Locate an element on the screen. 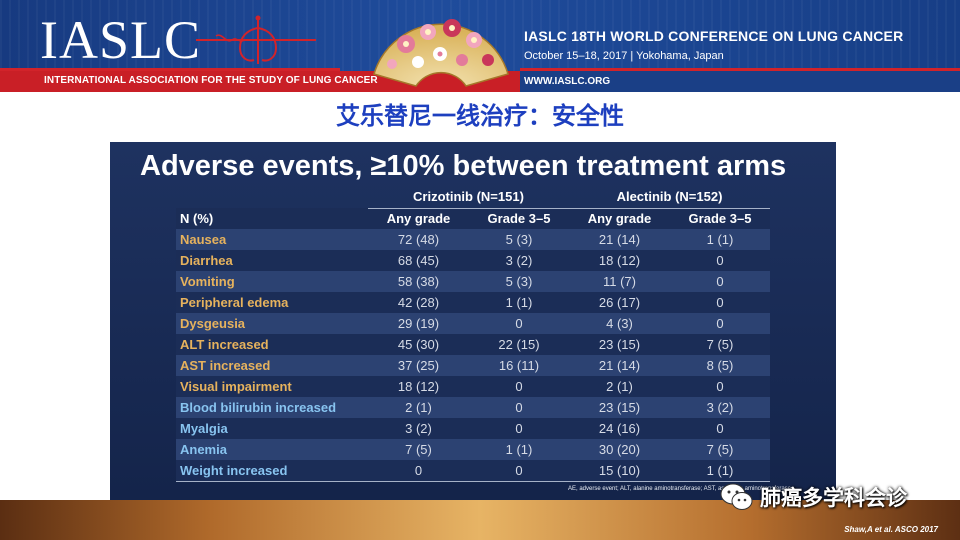 The width and height of the screenshot is (960, 540). table-cell: 15 (10) is located at coordinates (619, 471).